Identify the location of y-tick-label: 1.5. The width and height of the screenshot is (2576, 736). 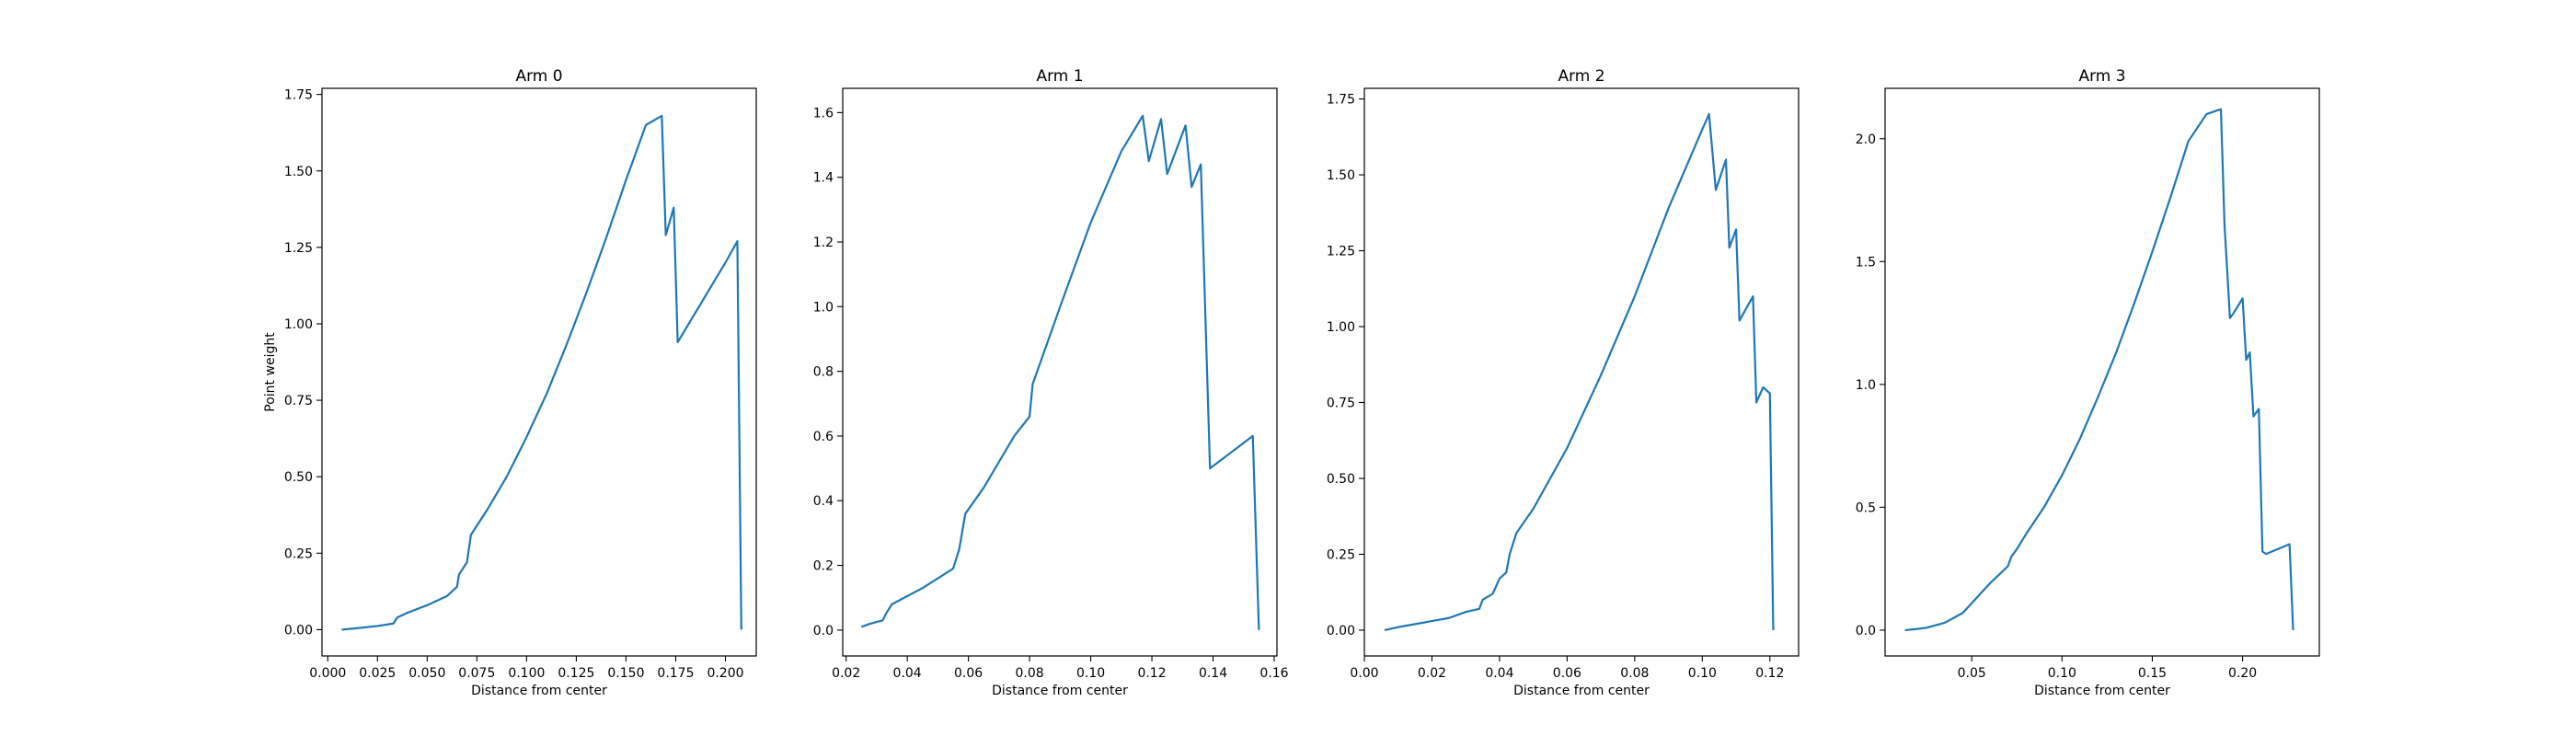
(1866, 262).